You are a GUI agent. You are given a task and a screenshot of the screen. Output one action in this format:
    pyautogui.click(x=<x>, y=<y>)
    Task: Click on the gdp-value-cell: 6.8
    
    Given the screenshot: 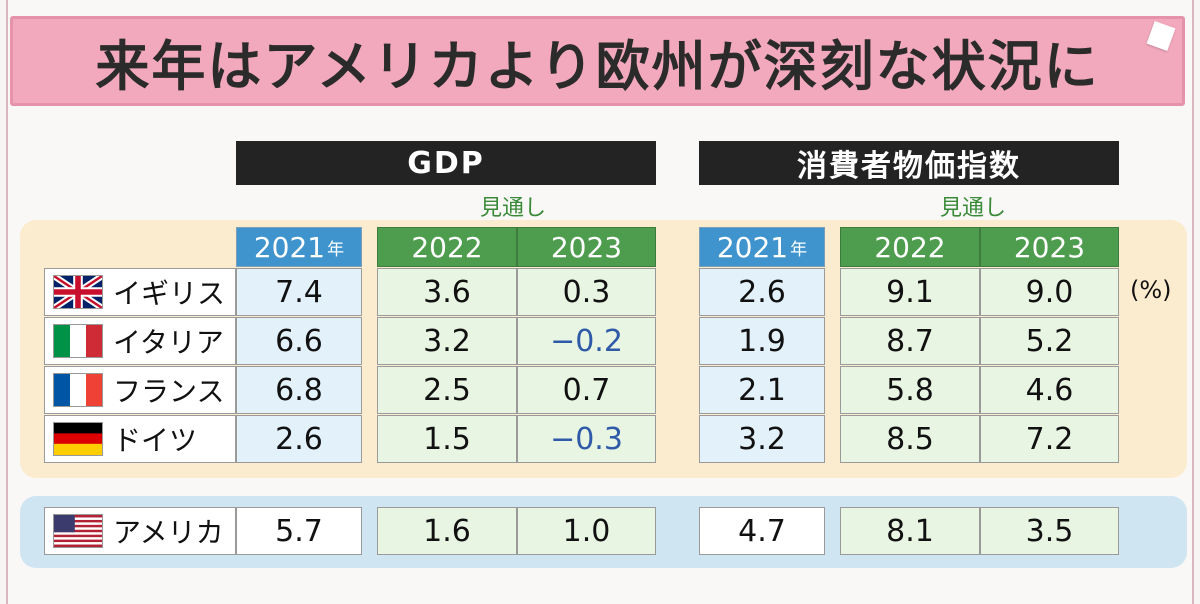 What is the action you would take?
    pyautogui.click(x=299, y=390)
    